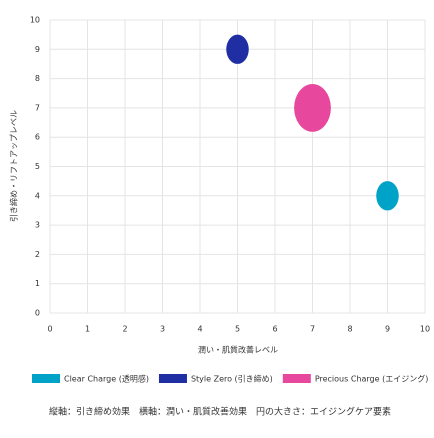 This screenshot has width=434, height=438. What do you see at coordinates (37, 137) in the screenshot?
I see `y-tick-label: 6` at bounding box center [37, 137].